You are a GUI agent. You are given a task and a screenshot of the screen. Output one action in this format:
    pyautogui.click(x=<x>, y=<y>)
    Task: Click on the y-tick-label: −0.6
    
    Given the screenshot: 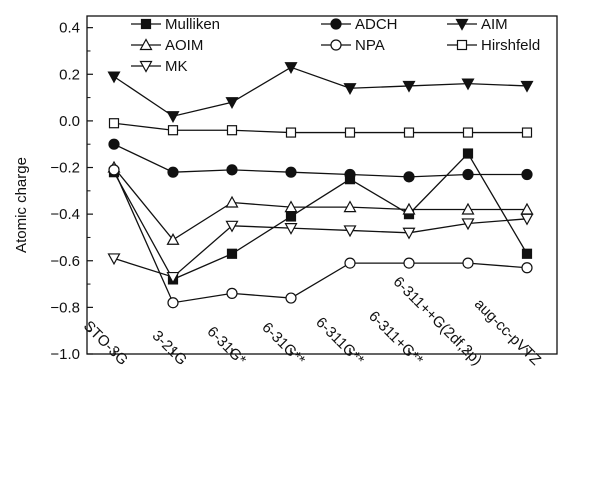 What is the action you would take?
    pyautogui.click(x=65, y=261)
    